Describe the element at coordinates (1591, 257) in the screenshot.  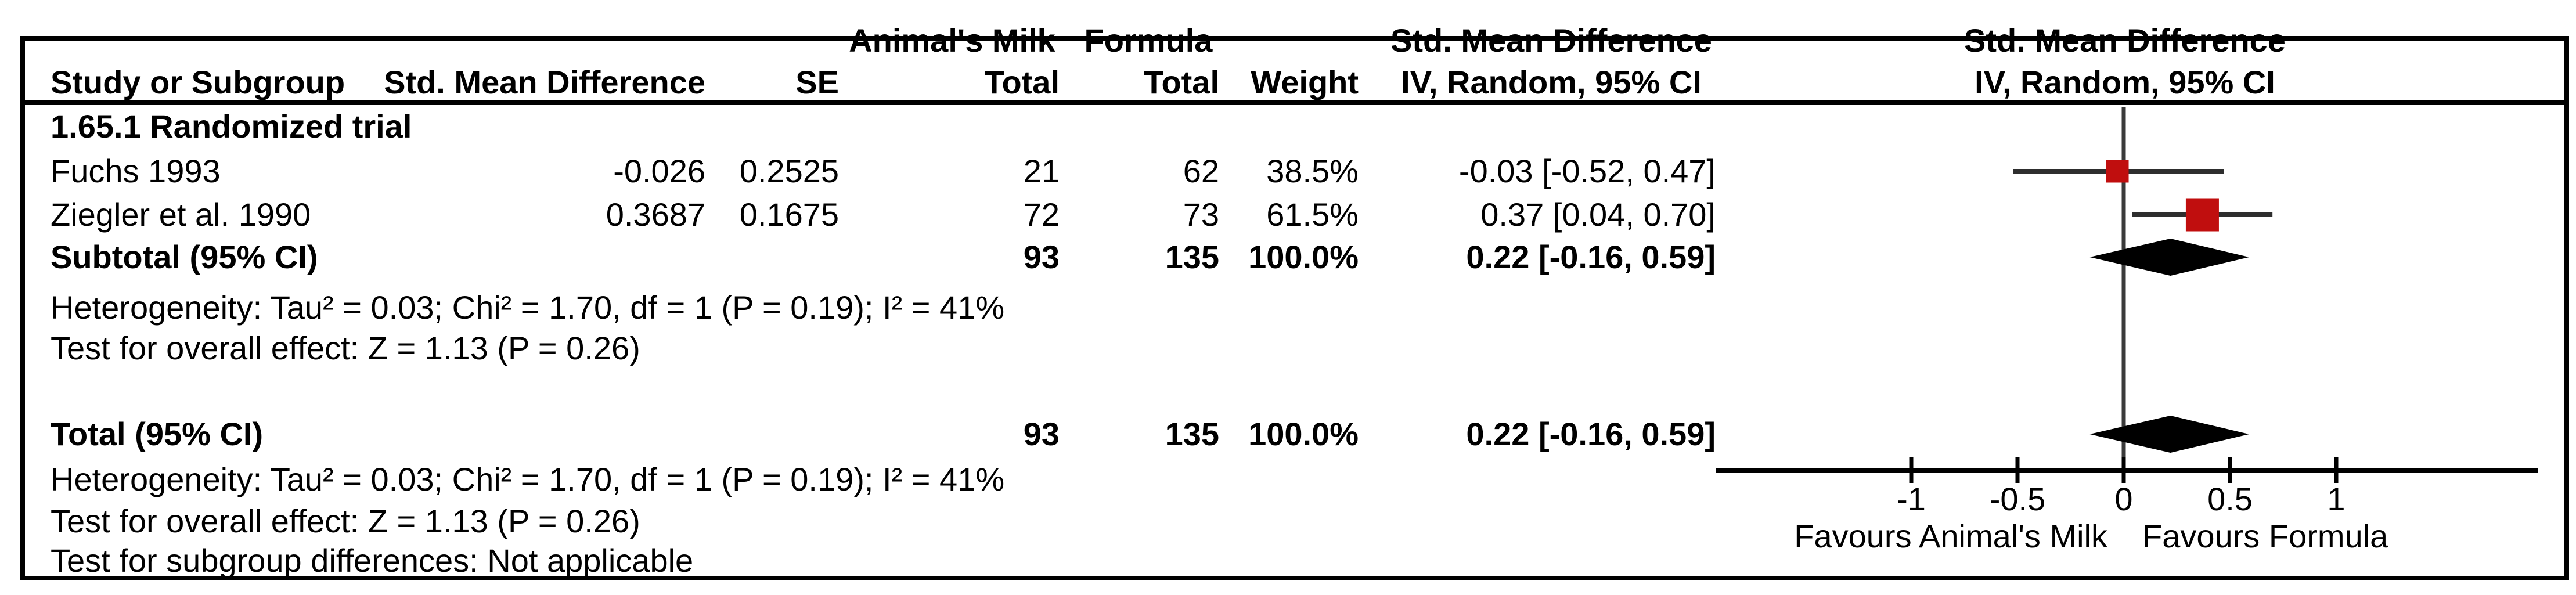
I see `subtotal-ci-text: 0.22 [-0.16, 0.59]` at that location.